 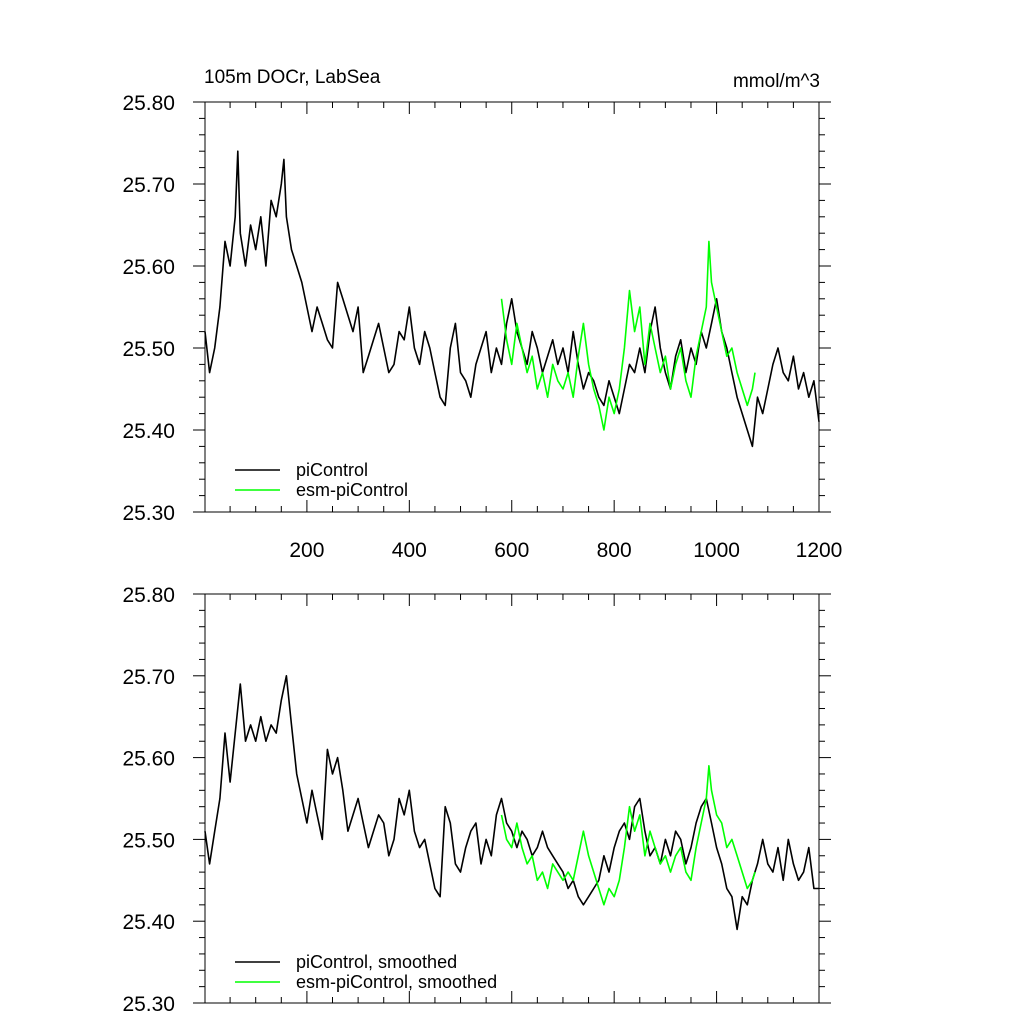 What do you see at coordinates (409, 550) in the screenshot?
I see `x-tick-label: 400` at bounding box center [409, 550].